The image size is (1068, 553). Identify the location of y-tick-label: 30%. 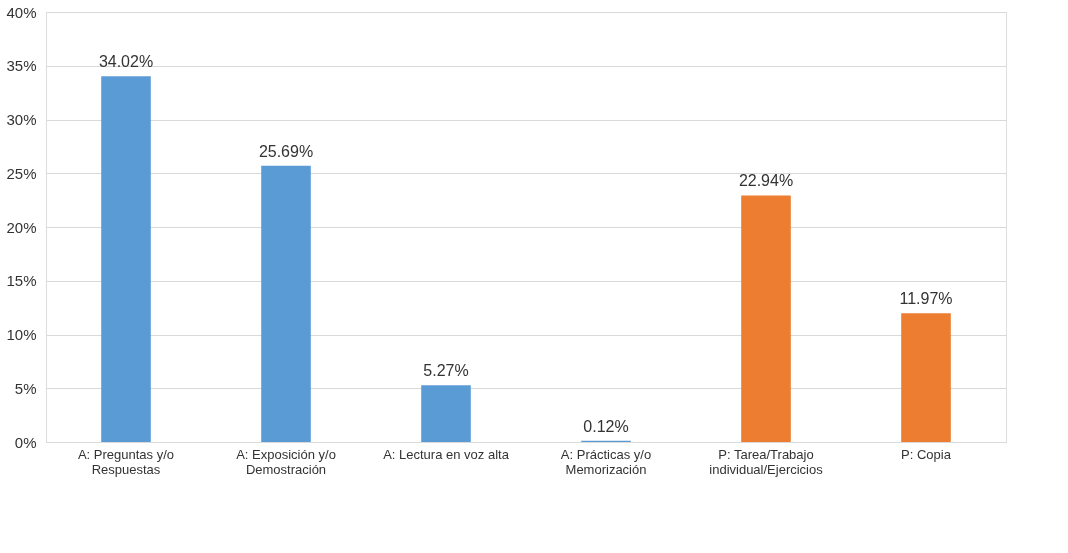
(21, 119).